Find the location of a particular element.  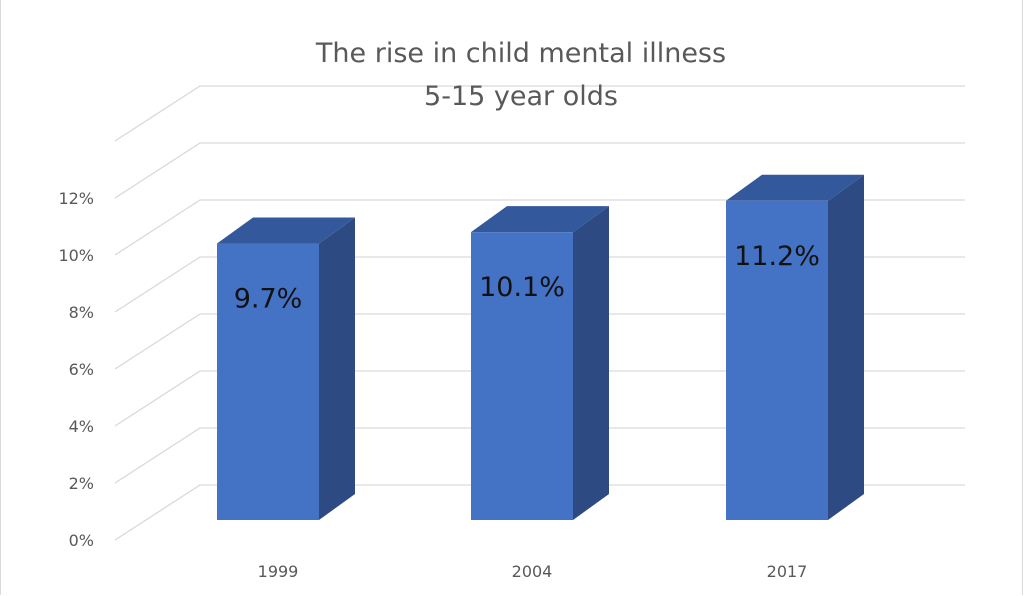

bar-2004 is located at coordinates (540, 363).